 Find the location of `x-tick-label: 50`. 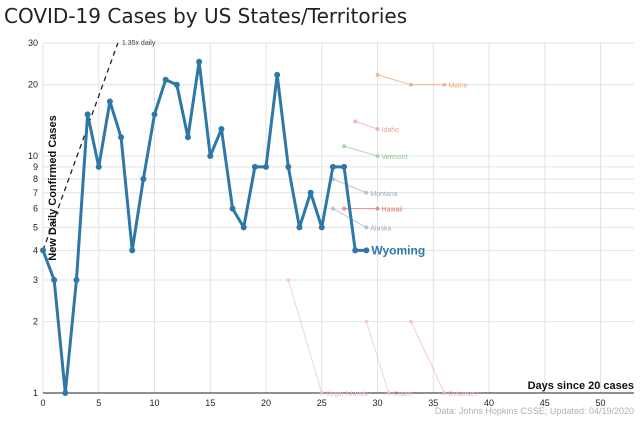

x-tick-label: 50 is located at coordinates (601, 403).